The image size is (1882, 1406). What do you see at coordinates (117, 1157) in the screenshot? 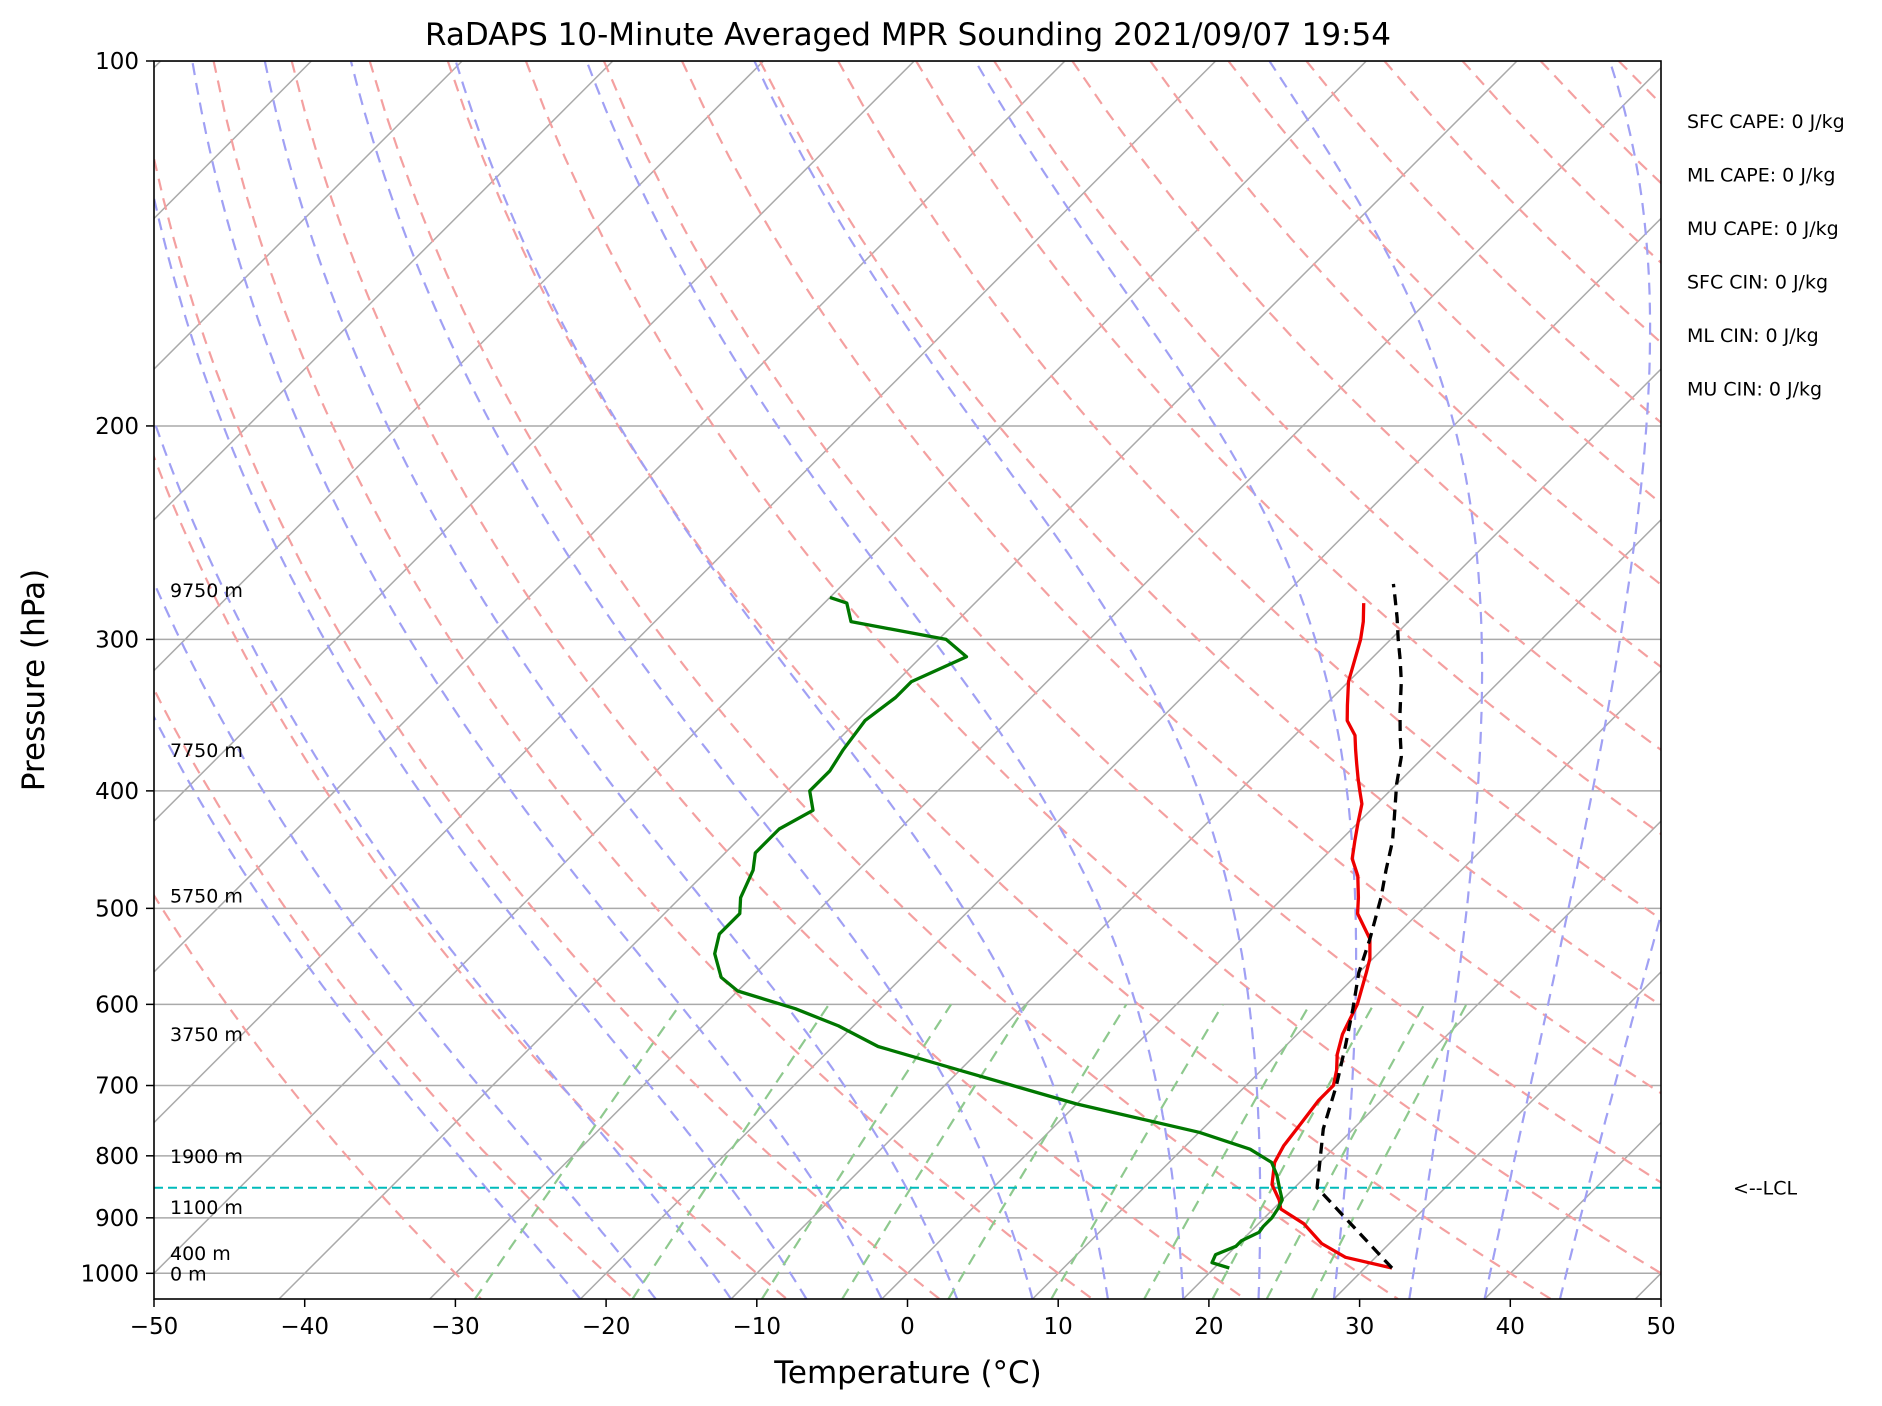
I see `y-tick-label: 800` at bounding box center [117, 1157].